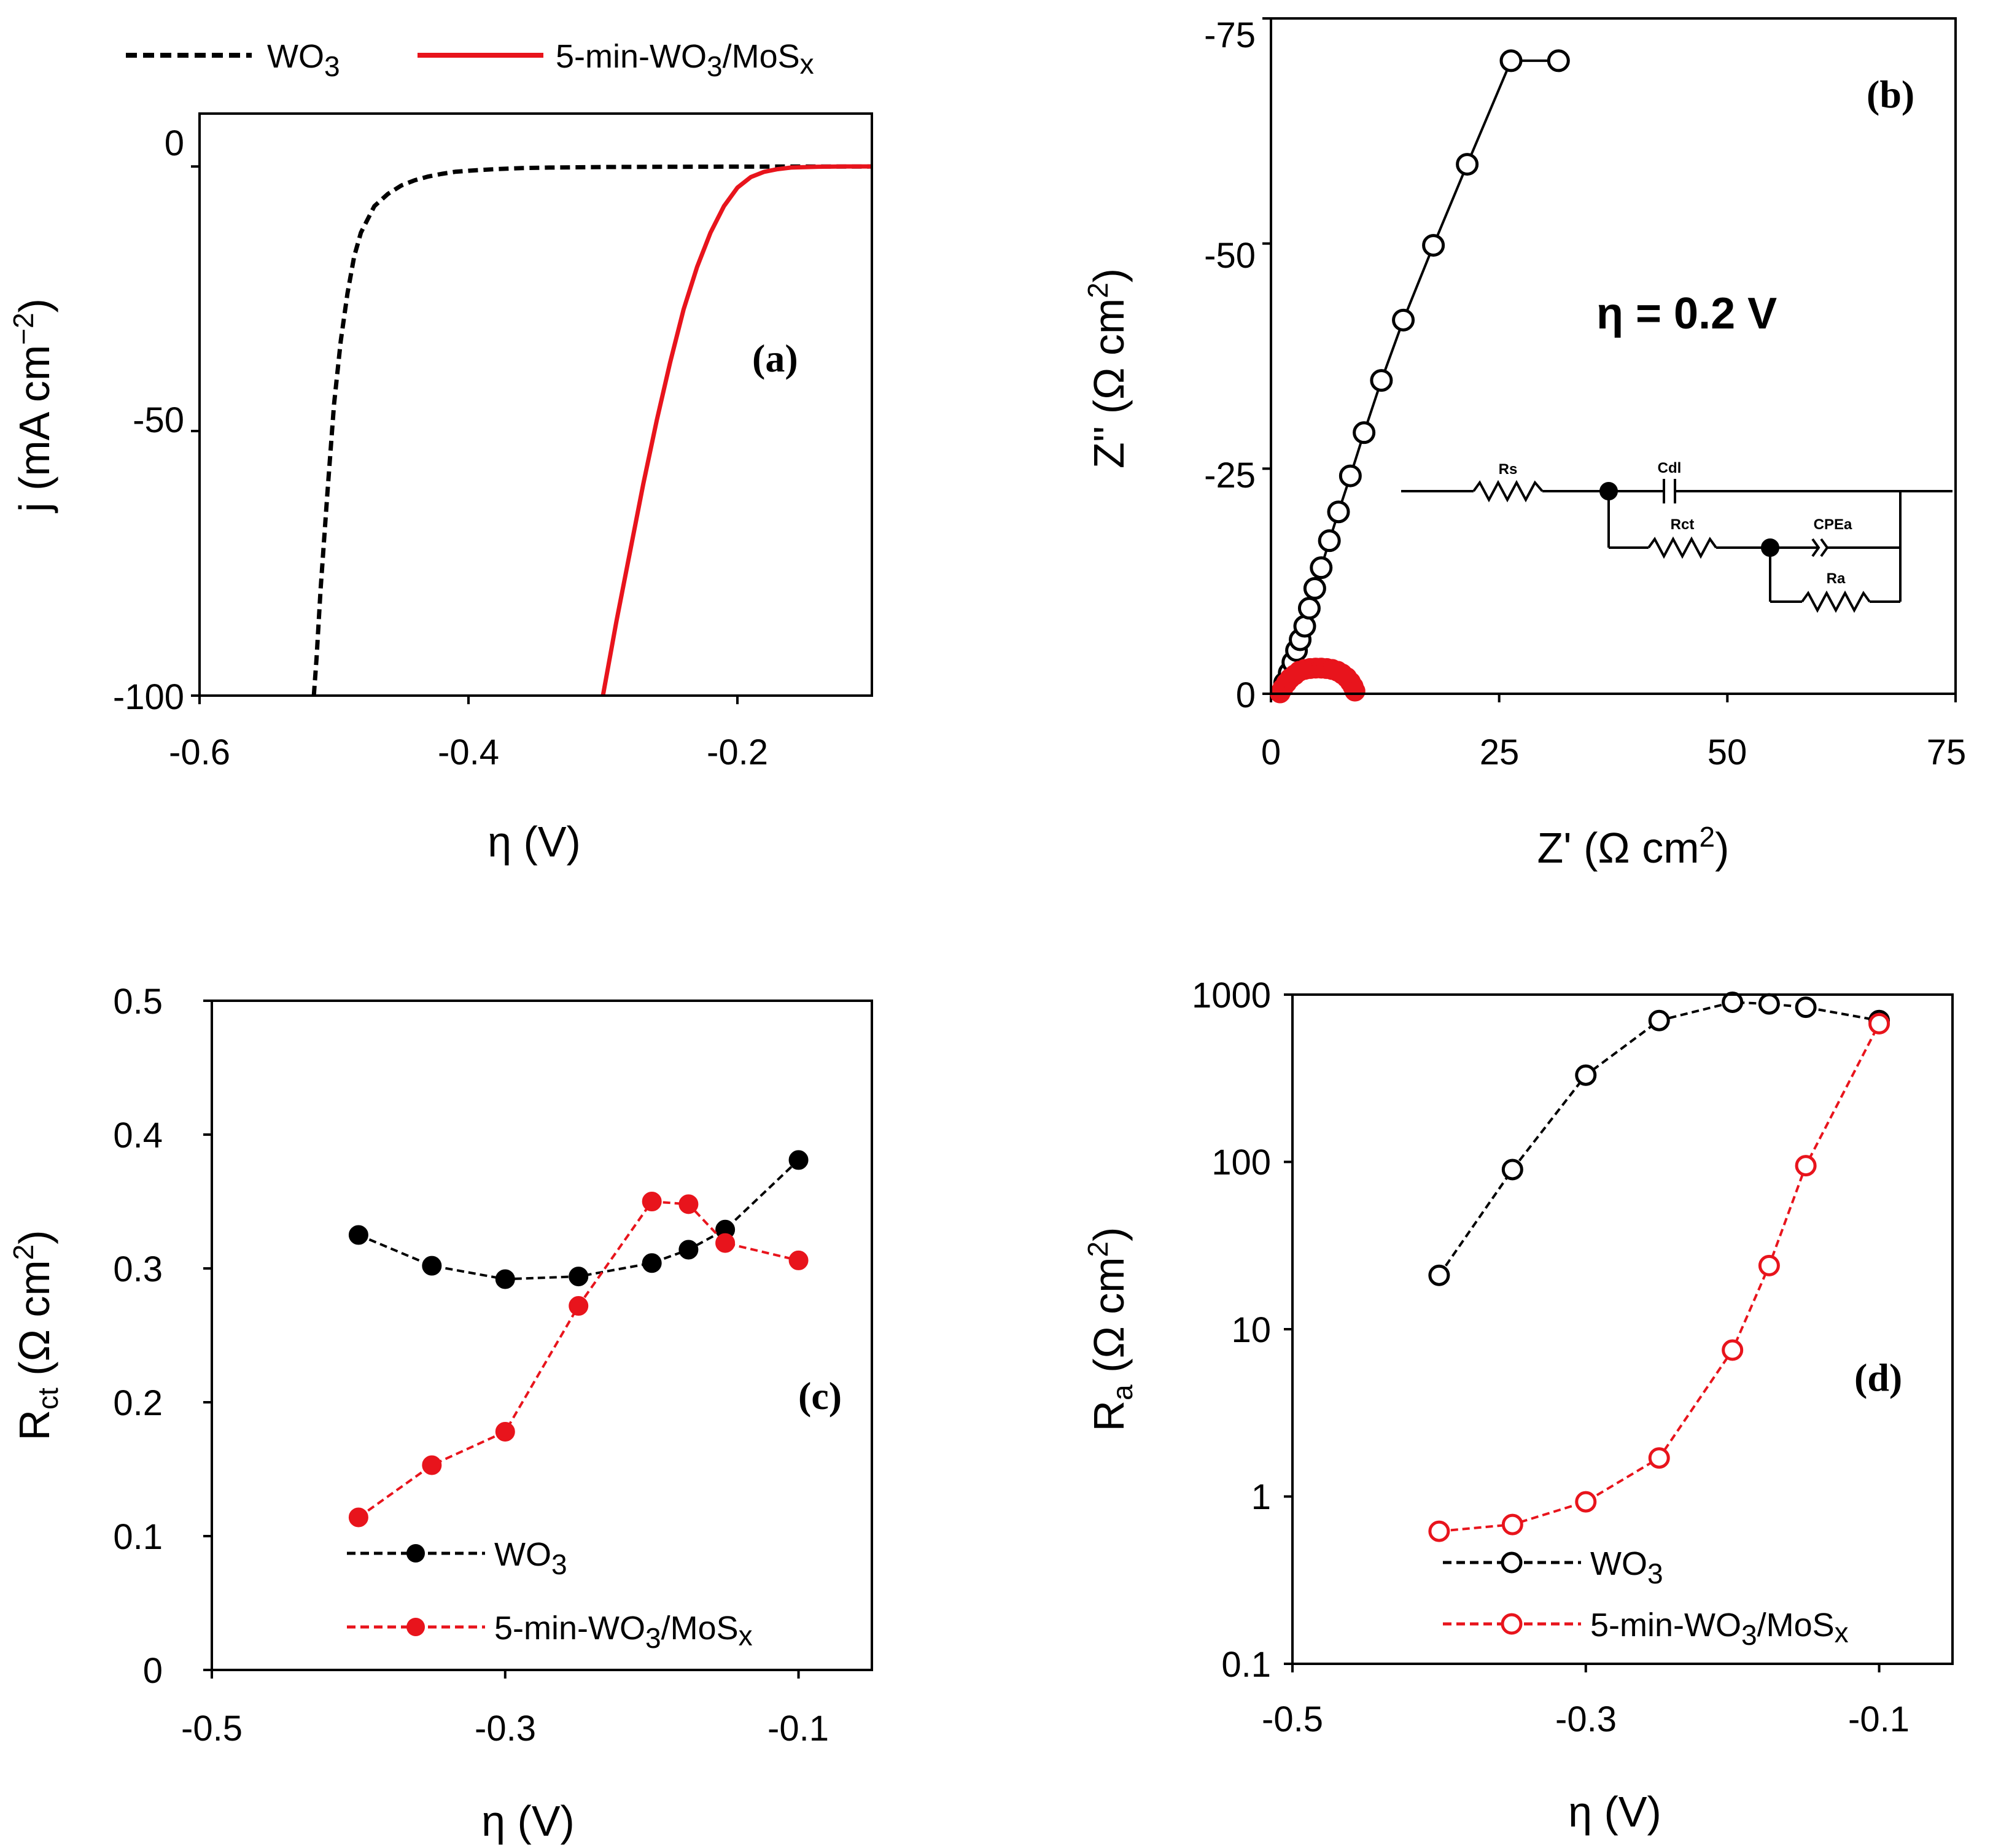 The width and height of the screenshot is (2001, 1848). I want to click on series-line-d-mos, so click(1660, 1278).